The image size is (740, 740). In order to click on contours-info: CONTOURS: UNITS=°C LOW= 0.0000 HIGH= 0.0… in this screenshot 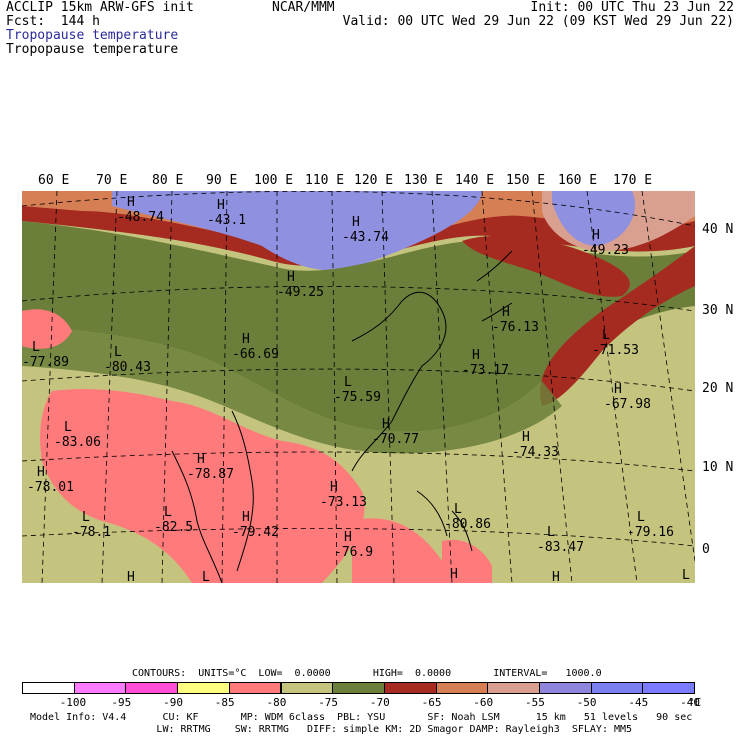, I will do `click(367, 673)`.